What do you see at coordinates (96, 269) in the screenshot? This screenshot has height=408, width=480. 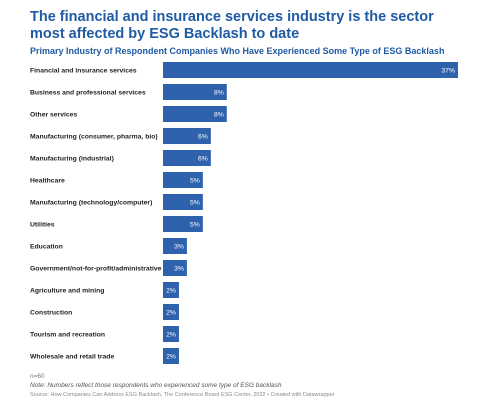 I see `category-label: Government/not-for-profit/administrative` at bounding box center [96, 269].